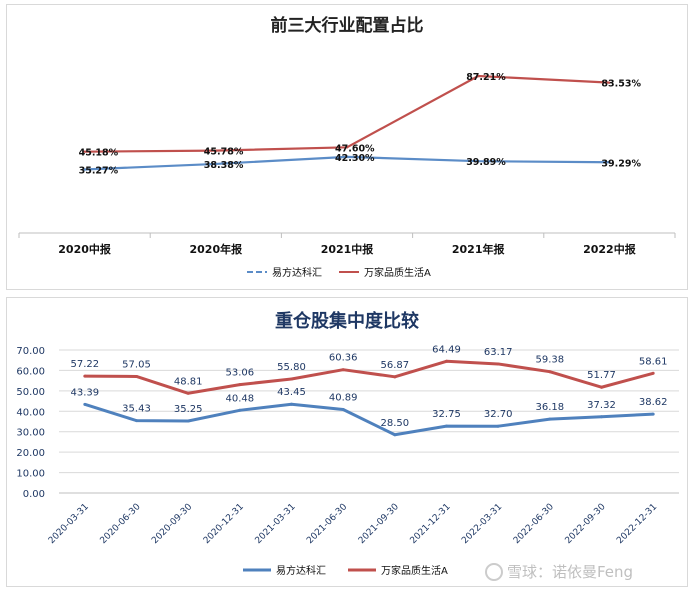 The width and height of the screenshot is (692, 591). Describe the element at coordinates (355, 148) in the screenshot. I see `data-label: 47.60%` at that location.